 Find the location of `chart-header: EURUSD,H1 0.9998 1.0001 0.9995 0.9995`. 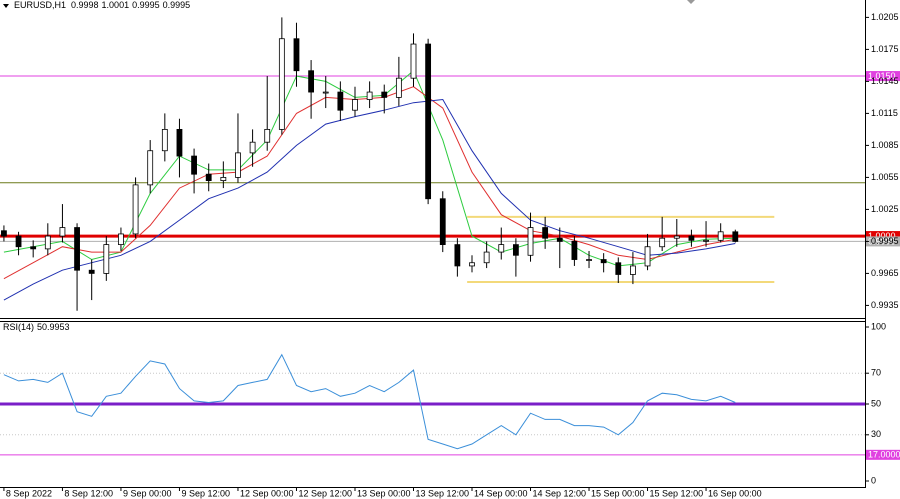

chart-header: EURUSD,H1 0.9998 1.0001 0.9995 0.9995 is located at coordinates (102, 5).